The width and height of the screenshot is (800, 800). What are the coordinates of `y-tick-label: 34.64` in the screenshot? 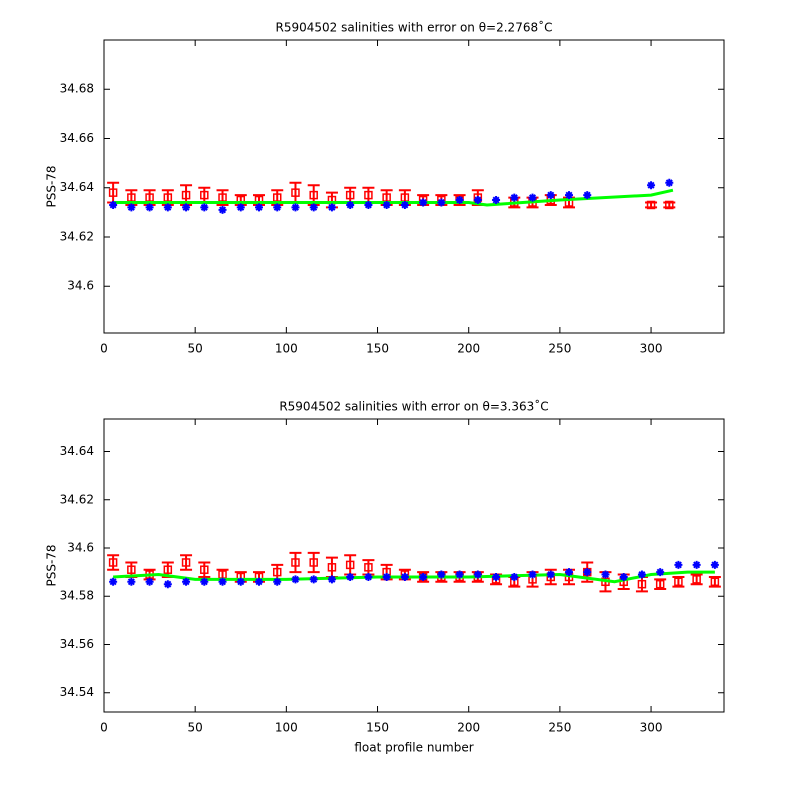 It's located at (77, 187).